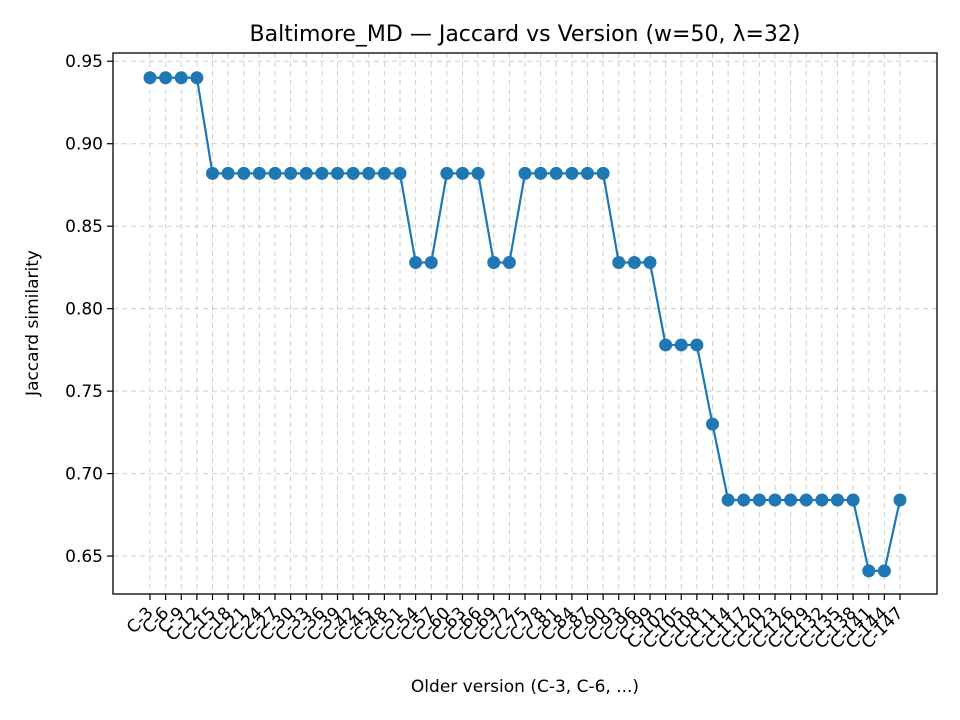 The image size is (960, 720). Describe the element at coordinates (525, 687) in the screenshot. I see `x-axis-label: Older version (C-3, C-6, ...)` at that location.